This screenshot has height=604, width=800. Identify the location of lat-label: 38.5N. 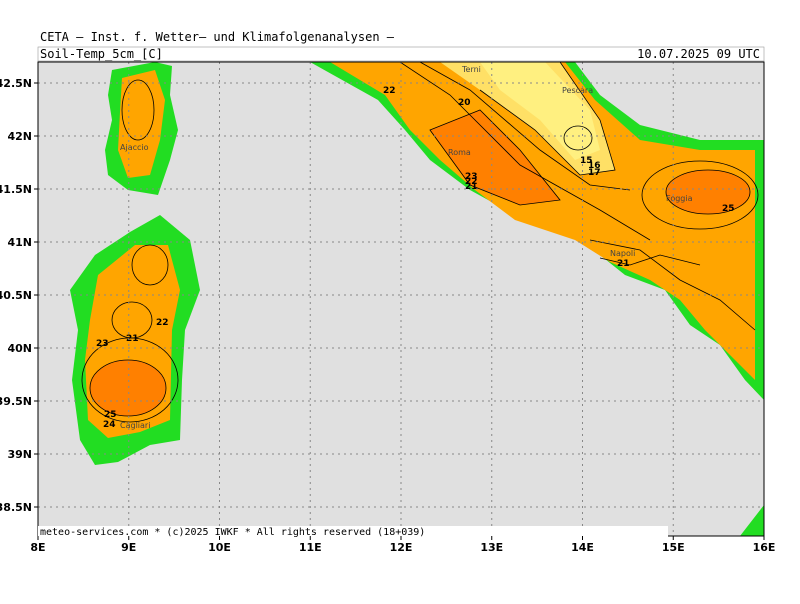
(16, 507).